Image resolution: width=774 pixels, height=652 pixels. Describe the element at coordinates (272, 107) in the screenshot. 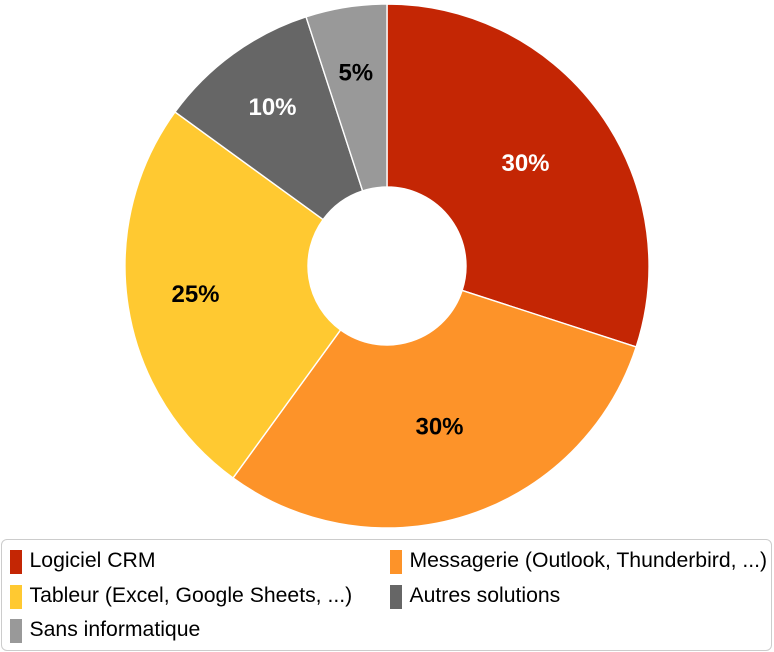

I see `svg-text: 10%` at that location.